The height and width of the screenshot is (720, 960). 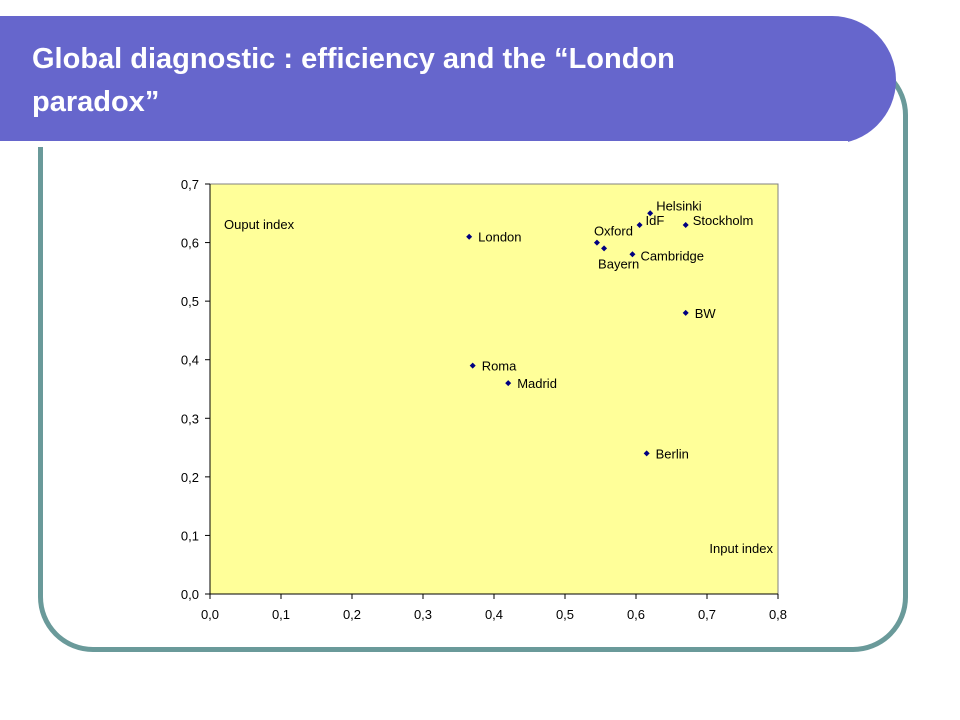 I want to click on point-label-stockholm: Stockholm, so click(x=723, y=220).